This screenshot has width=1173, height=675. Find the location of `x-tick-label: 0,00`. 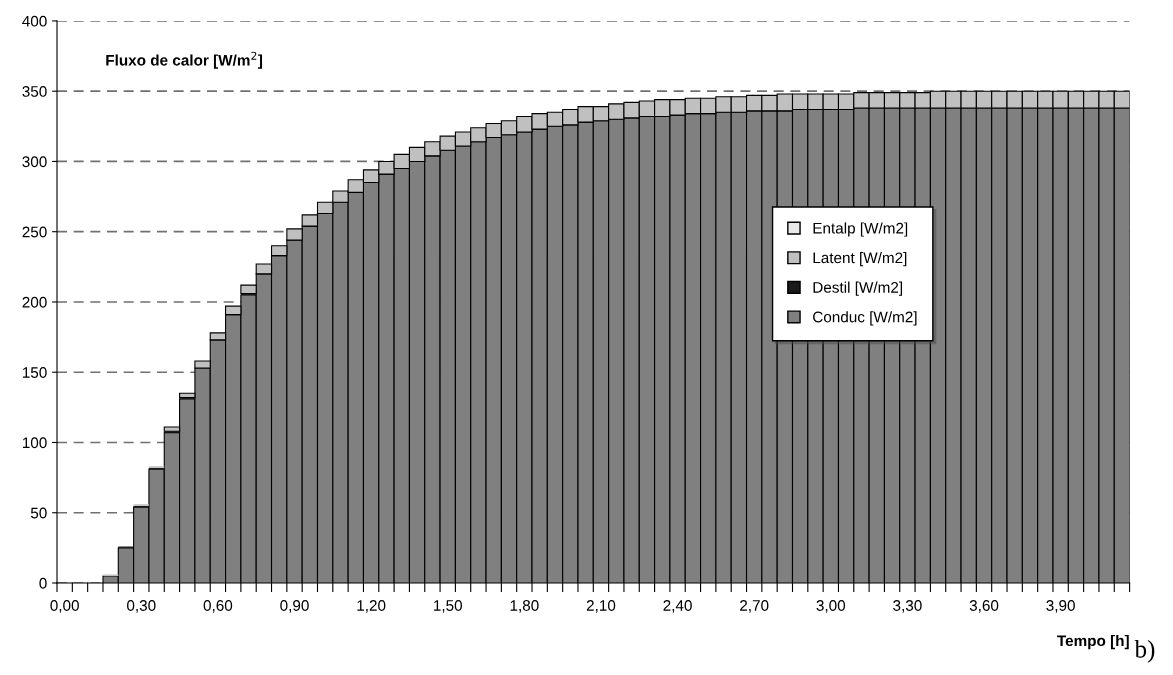

x-tick-label: 0,00 is located at coordinates (64, 606).